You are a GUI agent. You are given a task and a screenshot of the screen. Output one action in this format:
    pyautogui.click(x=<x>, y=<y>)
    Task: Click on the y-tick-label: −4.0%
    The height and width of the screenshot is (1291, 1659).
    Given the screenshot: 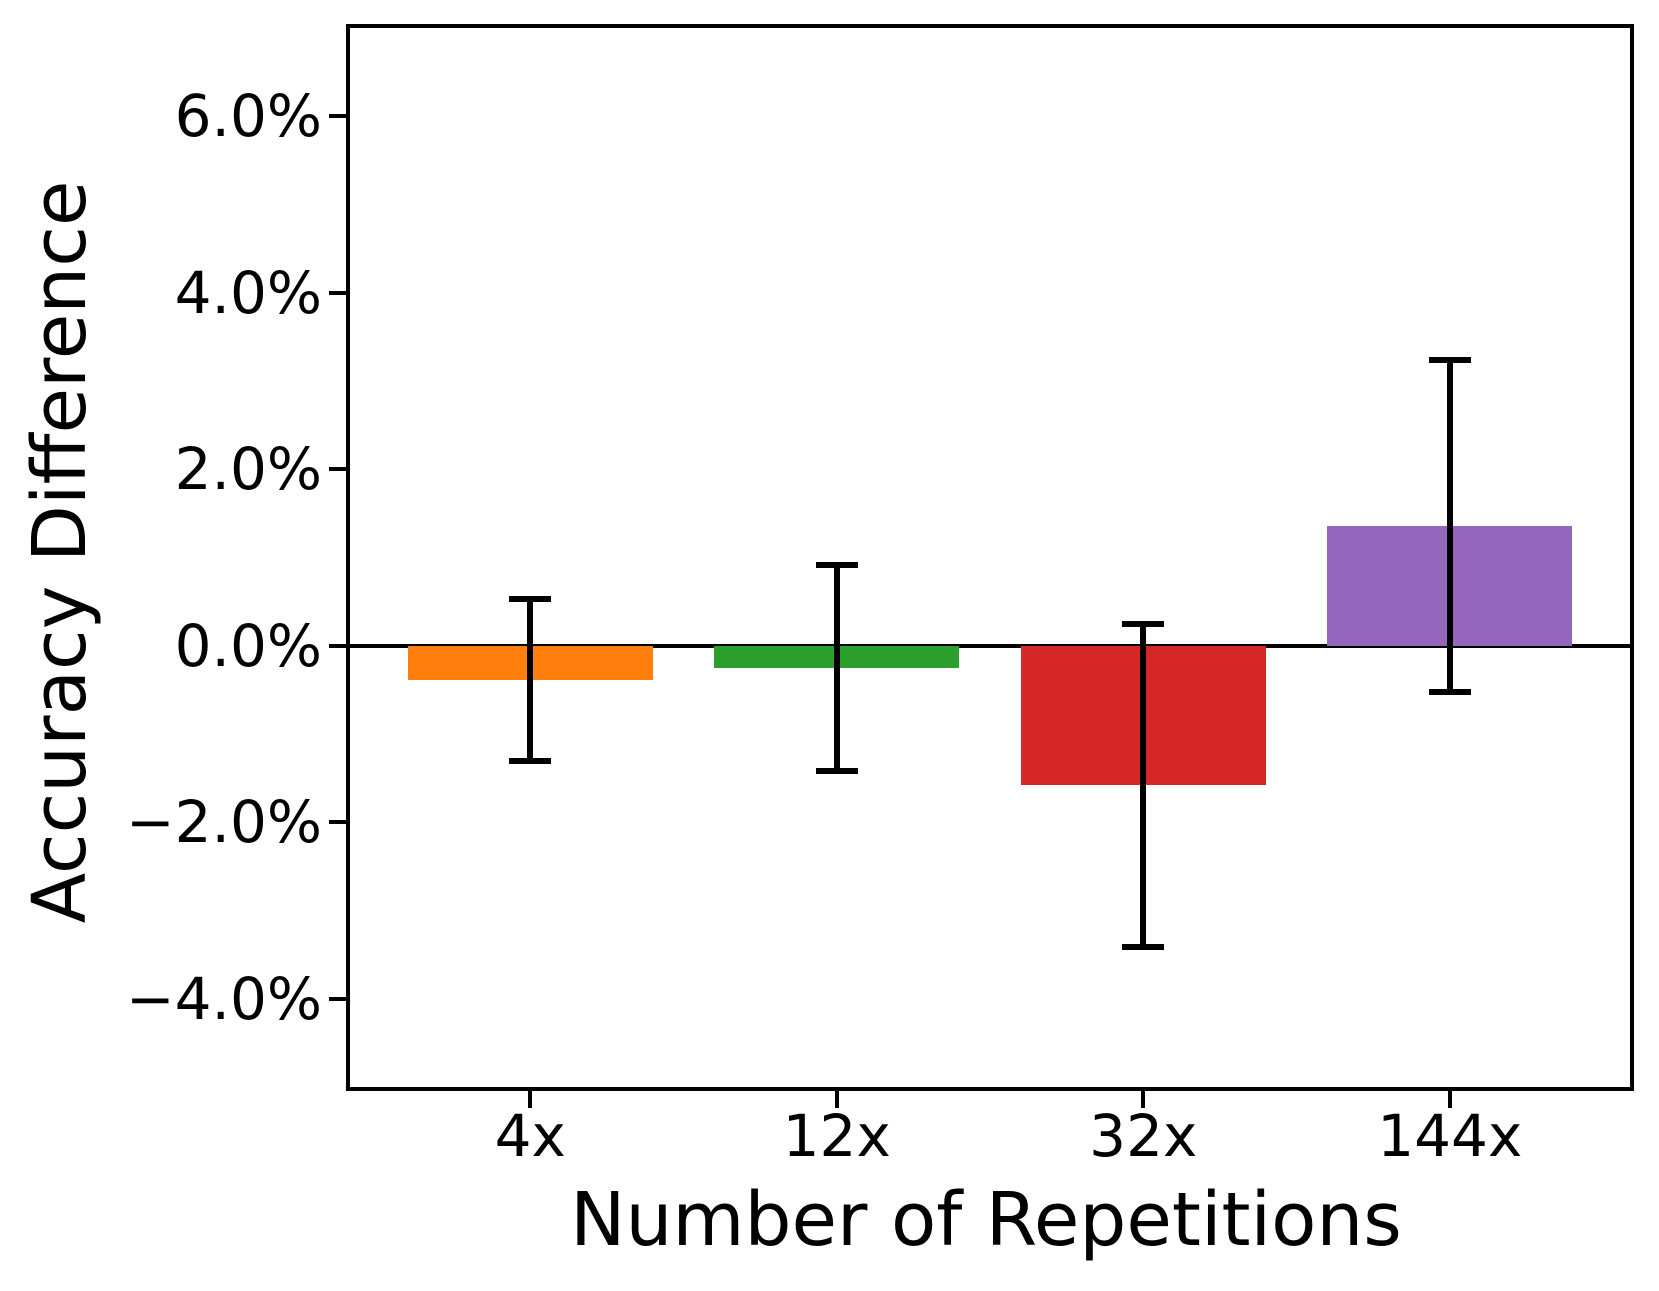 What is the action you would take?
    pyautogui.click(x=224, y=998)
    